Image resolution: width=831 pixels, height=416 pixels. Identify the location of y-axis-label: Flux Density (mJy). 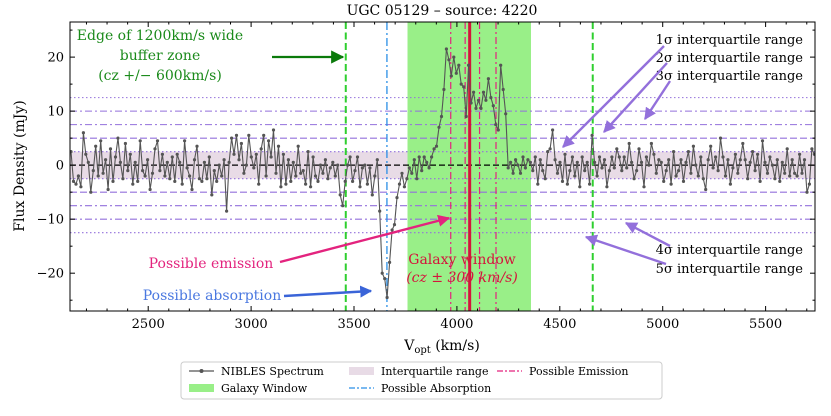
(20, 165).